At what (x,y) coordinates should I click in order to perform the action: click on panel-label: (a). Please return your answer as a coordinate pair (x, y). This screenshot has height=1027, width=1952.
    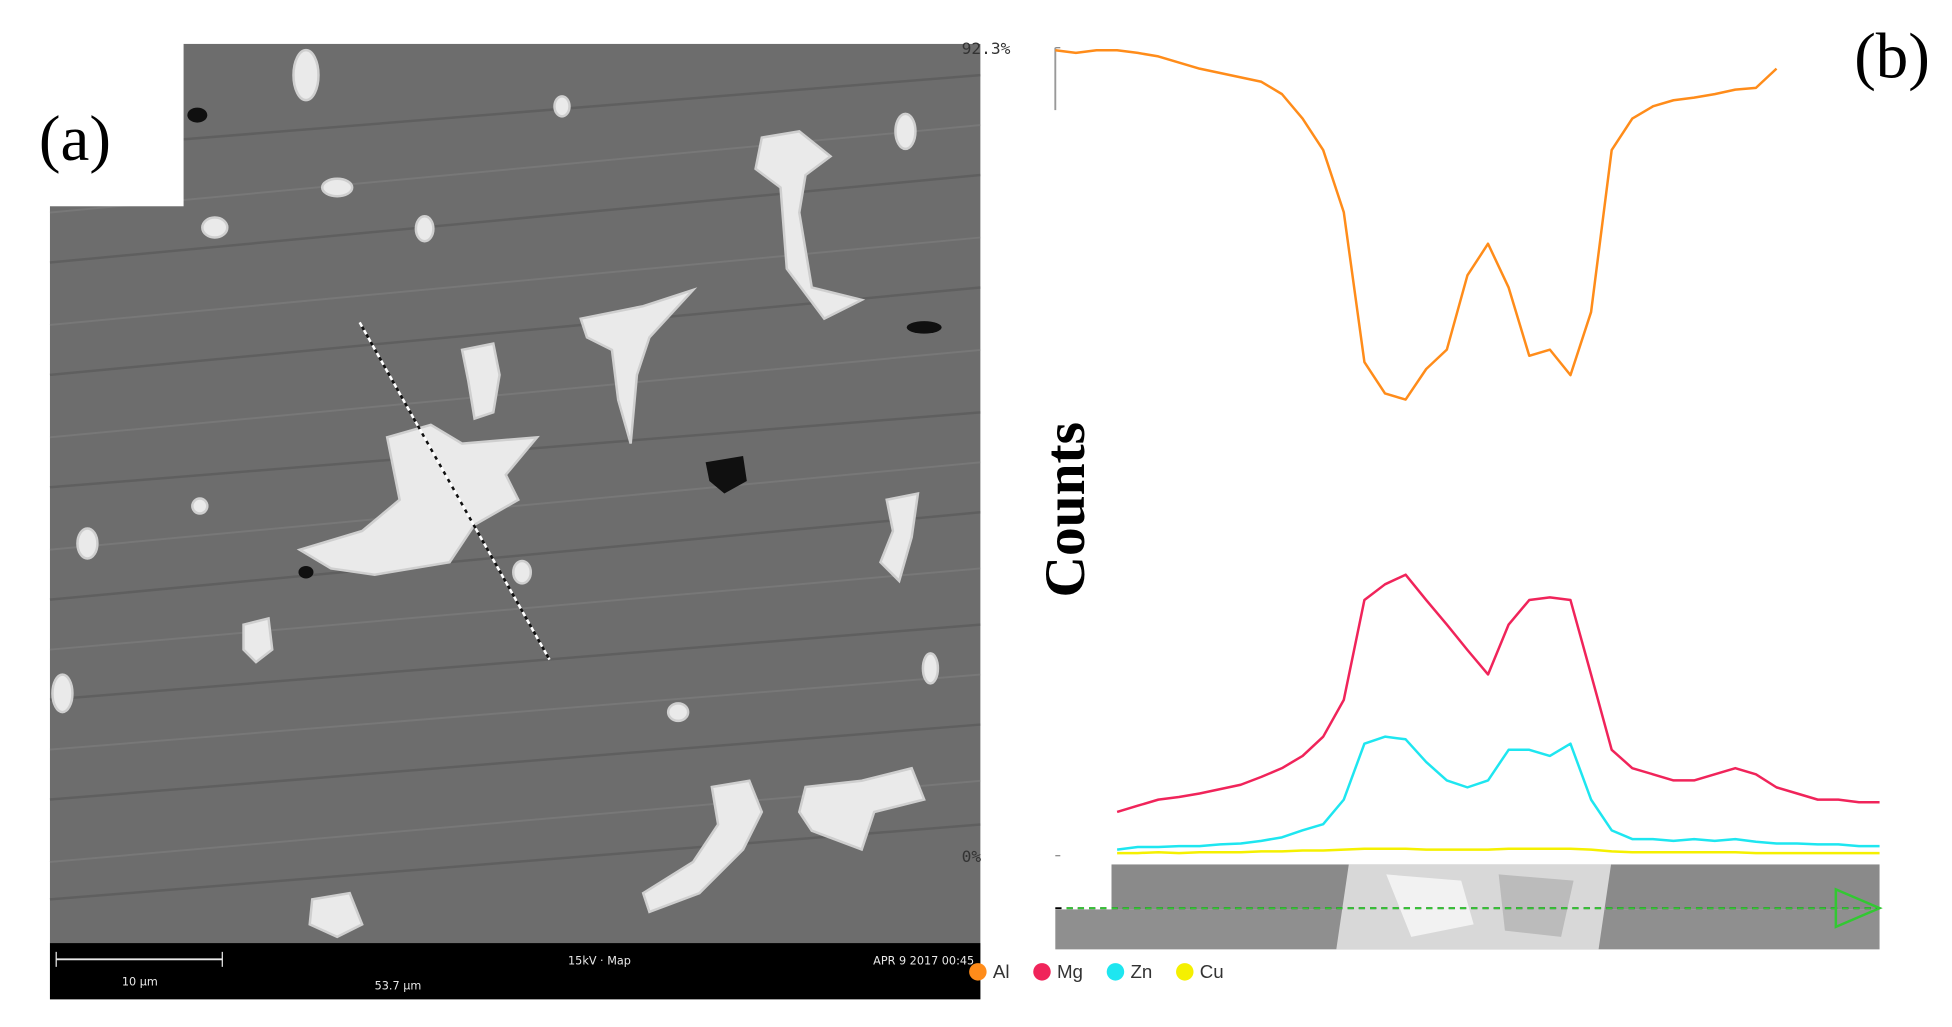
    Looking at the image, I should click on (75, 139).